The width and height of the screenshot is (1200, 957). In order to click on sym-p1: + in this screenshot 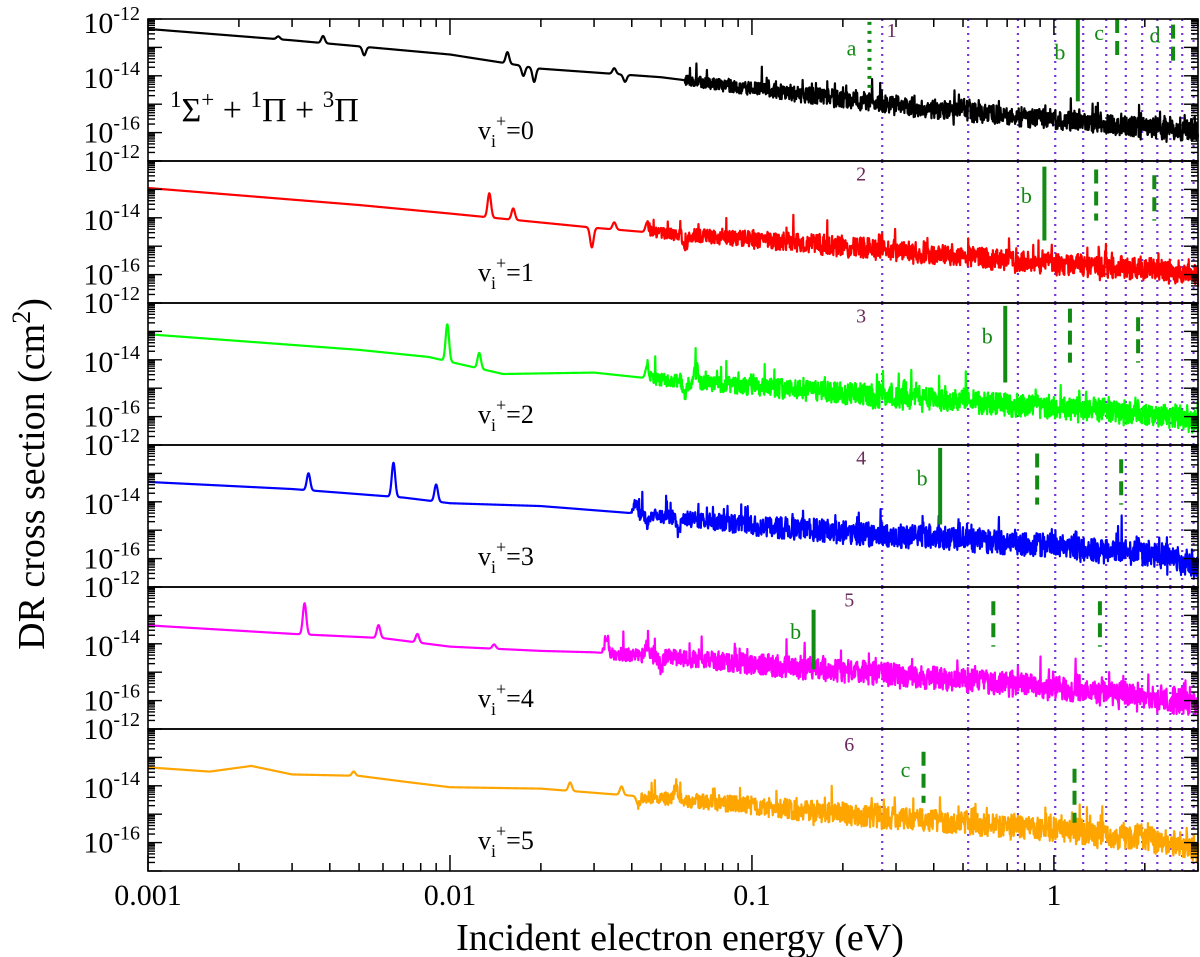, I will do `click(207, 99)`.